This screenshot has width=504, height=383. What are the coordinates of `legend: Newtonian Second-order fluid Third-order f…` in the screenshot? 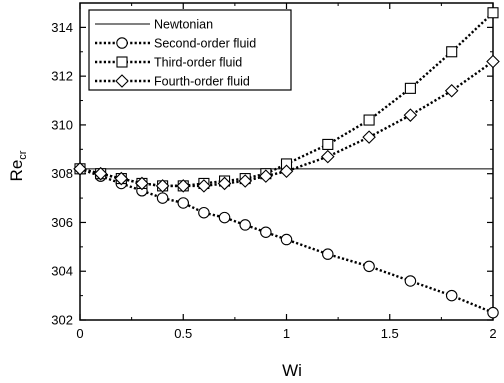 It's located at (190, 50).